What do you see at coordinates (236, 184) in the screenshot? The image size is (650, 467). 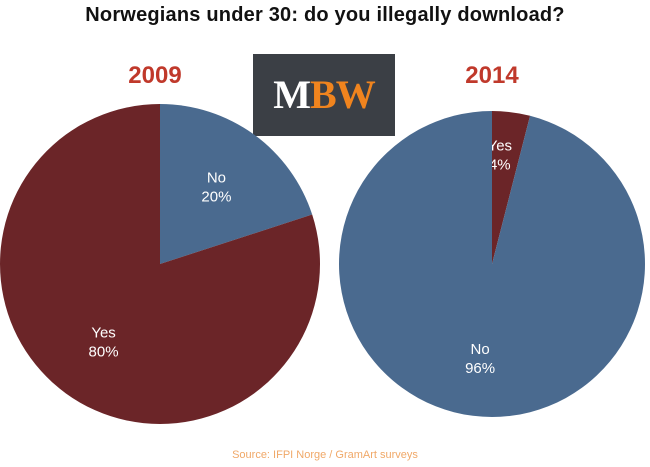 I see `pie-2009-slice-no` at bounding box center [236, 184].